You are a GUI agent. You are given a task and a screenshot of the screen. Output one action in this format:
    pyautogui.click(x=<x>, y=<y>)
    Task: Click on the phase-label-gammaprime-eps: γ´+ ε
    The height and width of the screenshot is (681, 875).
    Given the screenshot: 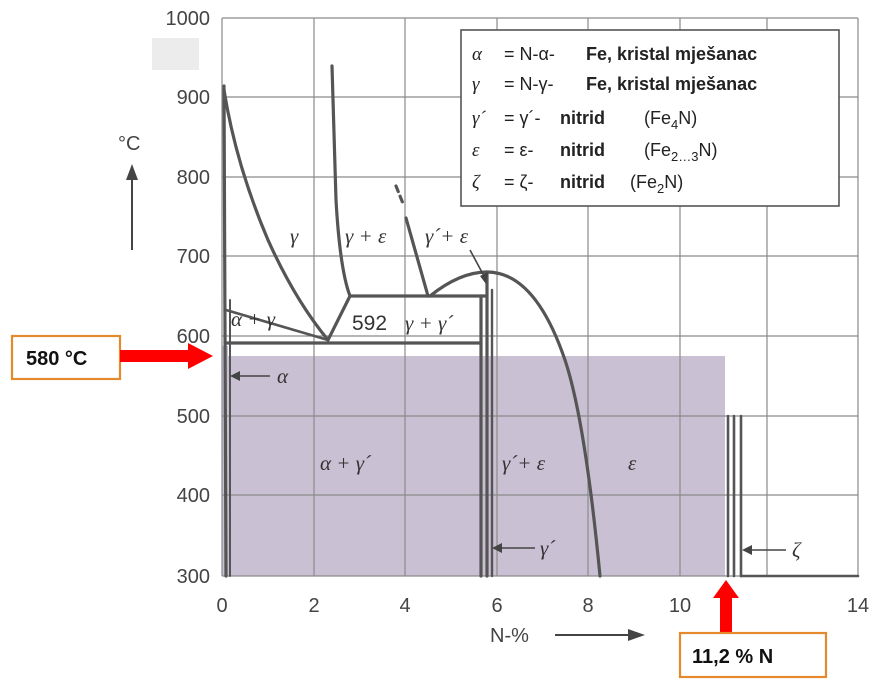 What is the action you would take?
    pyautogui.click(x=524, y=463)
    